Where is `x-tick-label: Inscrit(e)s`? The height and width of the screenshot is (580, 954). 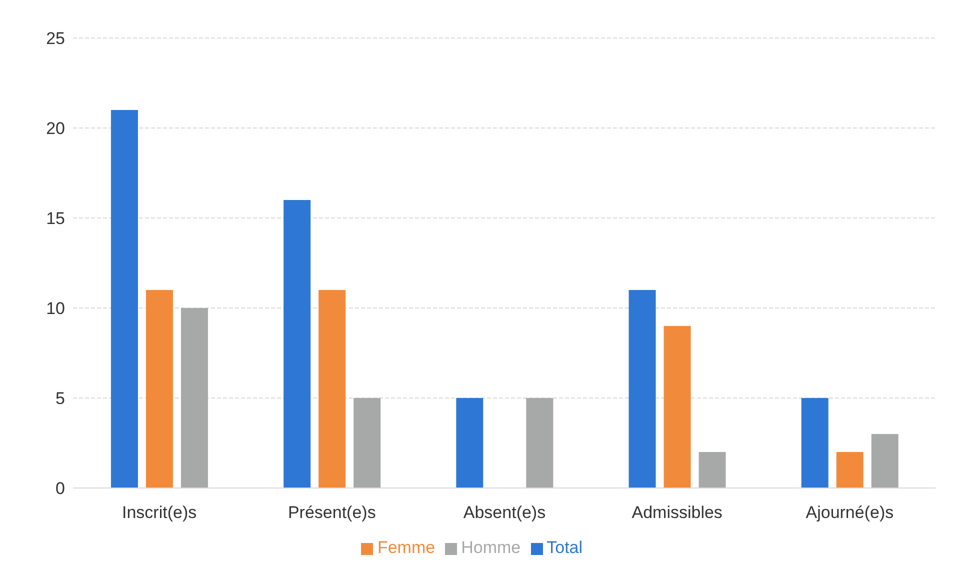
x-tick-label: Inscrit(e)s is located at coordinates (159, 512).